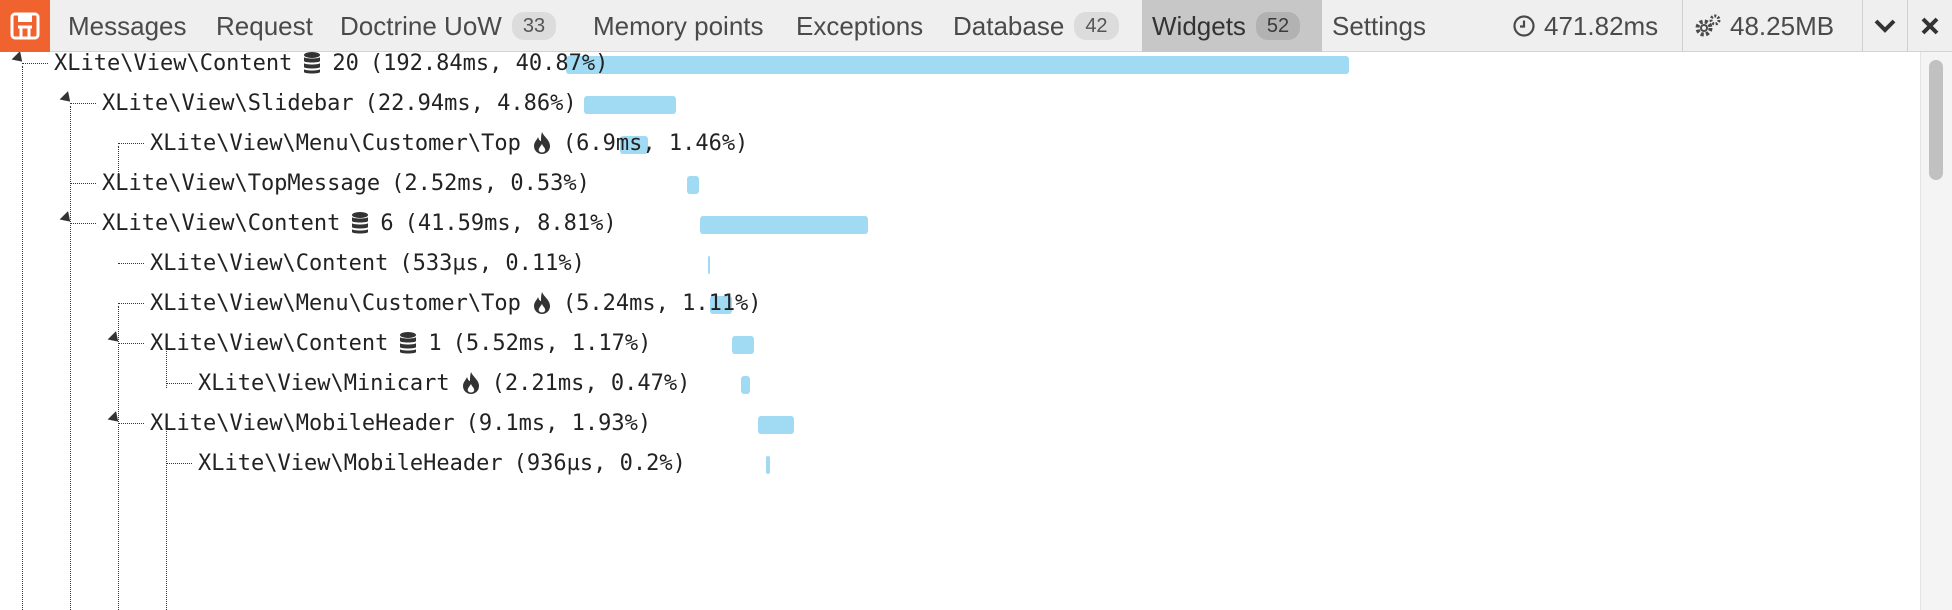 The width and height of the screenshot is (1952, 610). What do you see at coordinates (1601, 25) in the screenshot?
I see `request-time-value: 471.82ms` at bounding box center [1601, 25].